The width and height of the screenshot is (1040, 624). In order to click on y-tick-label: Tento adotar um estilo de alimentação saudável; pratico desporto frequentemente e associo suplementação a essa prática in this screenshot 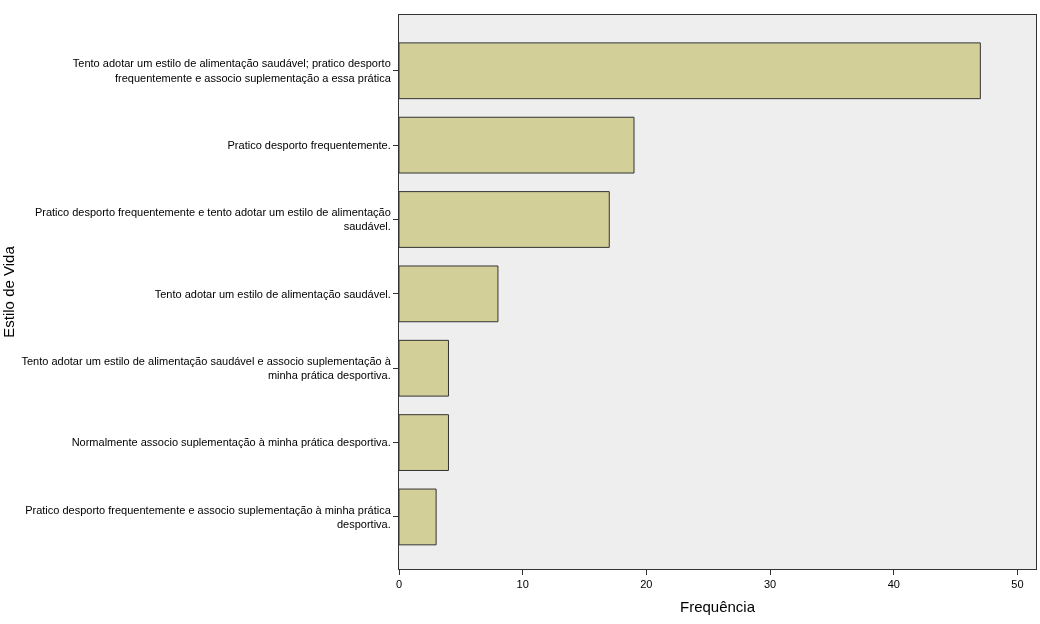, I will do `click(232, 70)`.